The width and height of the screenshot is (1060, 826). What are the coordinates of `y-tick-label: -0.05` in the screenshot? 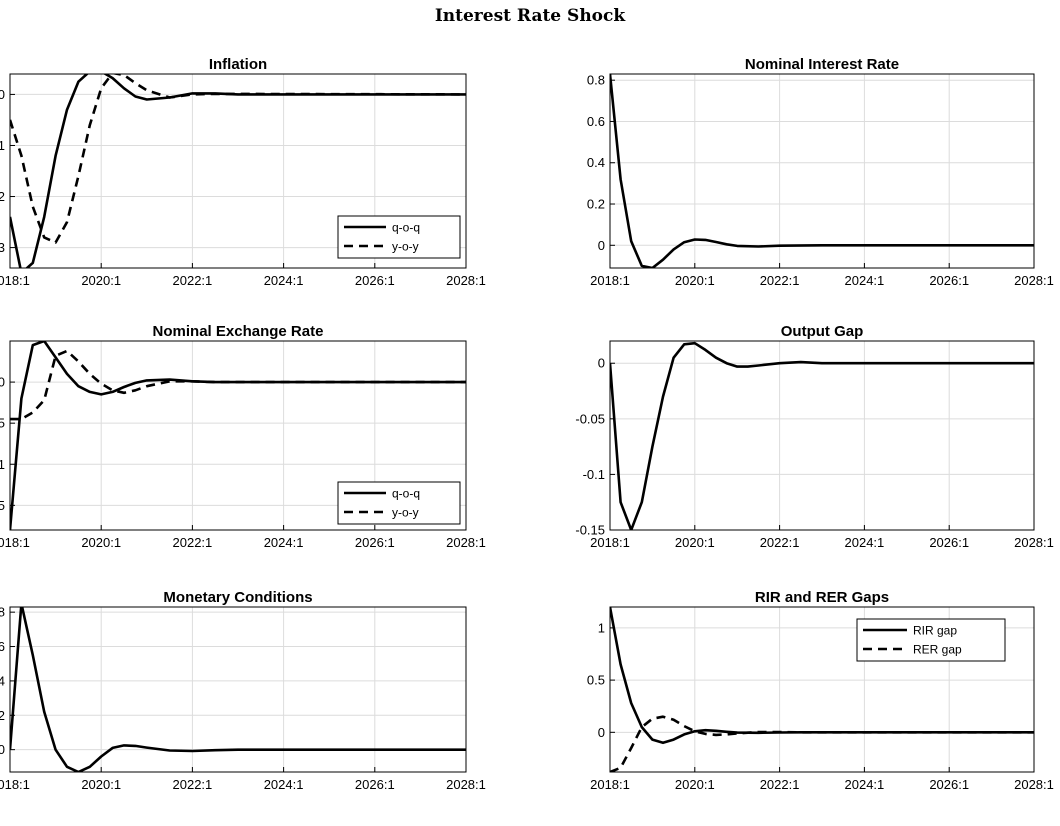 It's located at (590, 418).